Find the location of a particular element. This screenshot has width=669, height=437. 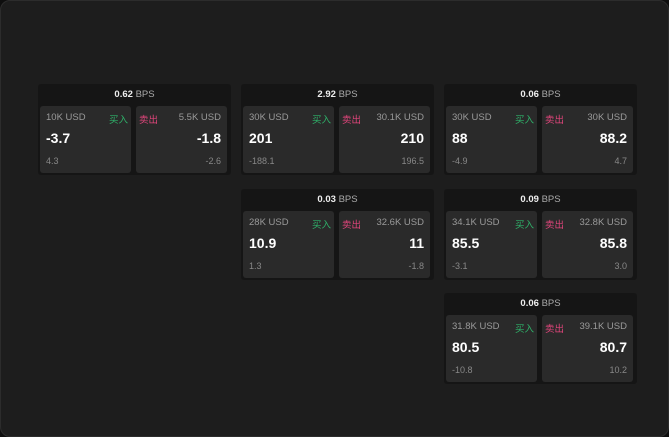

sell-cell: 卖出 32.6K USD 11 -1.8 is located at coordinates (384, 244).